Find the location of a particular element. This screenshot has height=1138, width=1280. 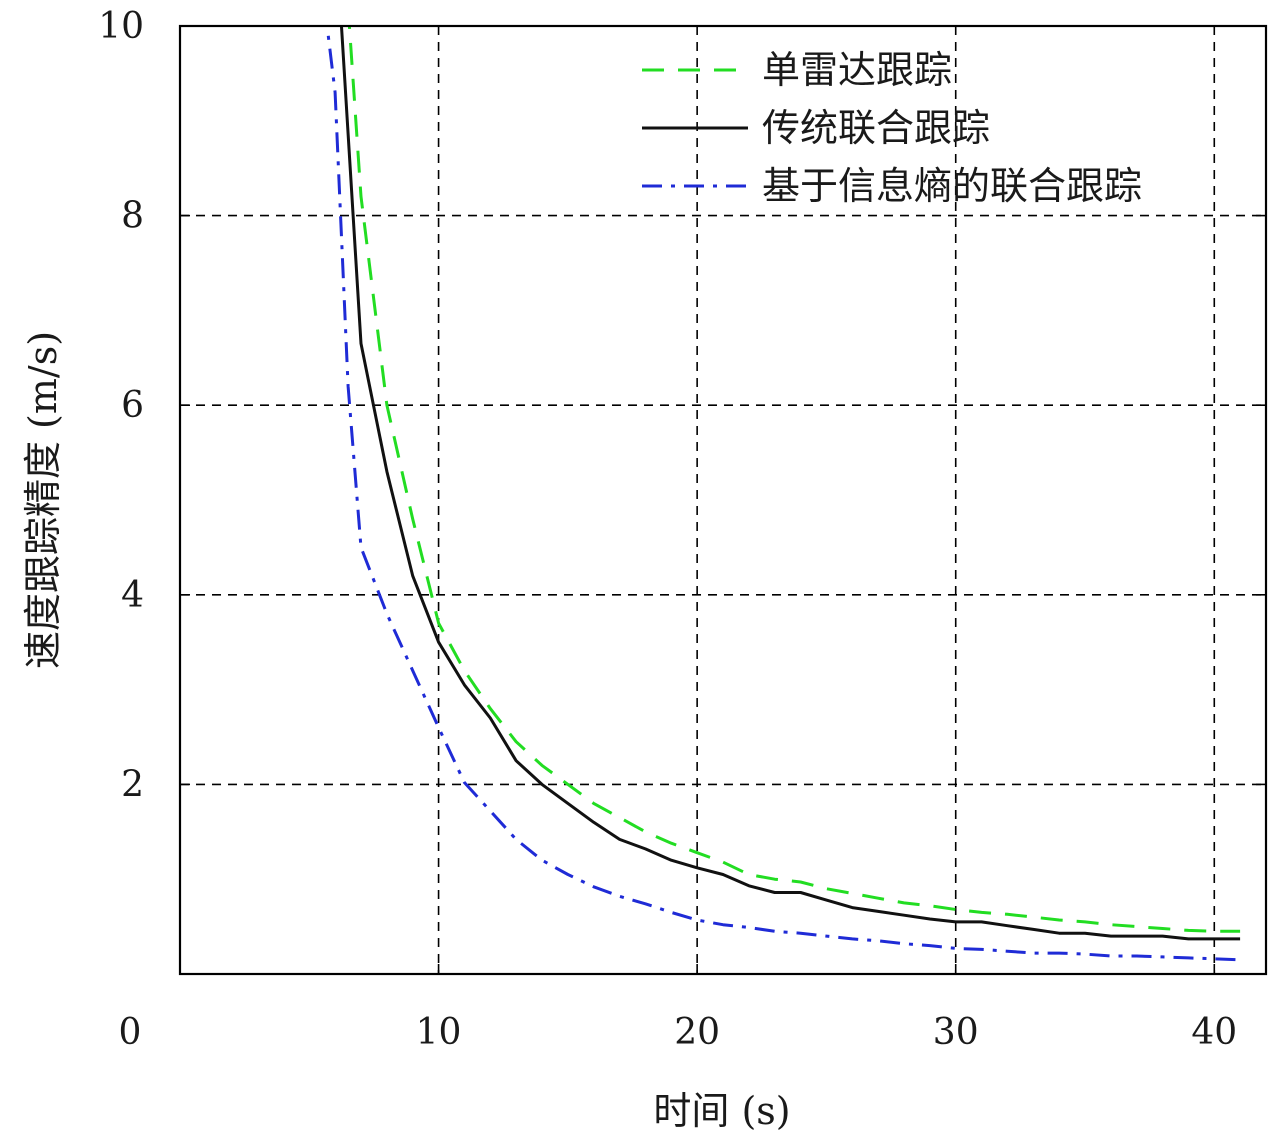

y-tick-label: 10 is located at coordinates (121, 26).